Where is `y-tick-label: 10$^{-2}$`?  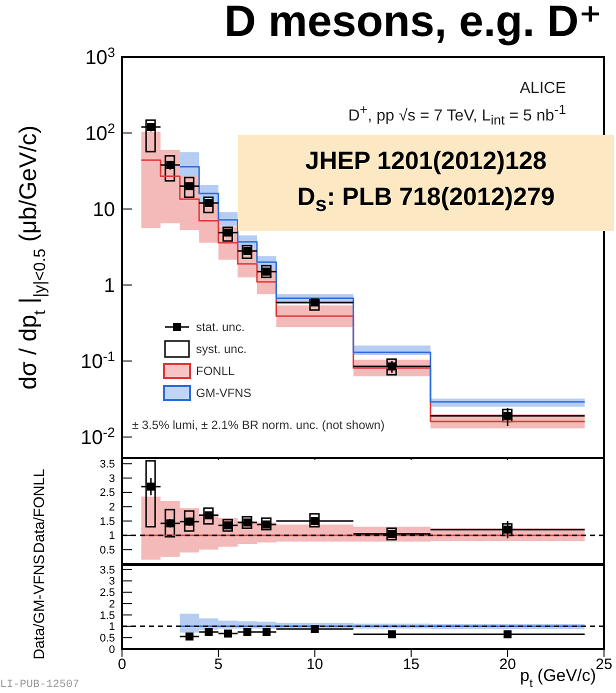 y-tick-label: 10$^{-2}$ is located at coordinates (97, 437).